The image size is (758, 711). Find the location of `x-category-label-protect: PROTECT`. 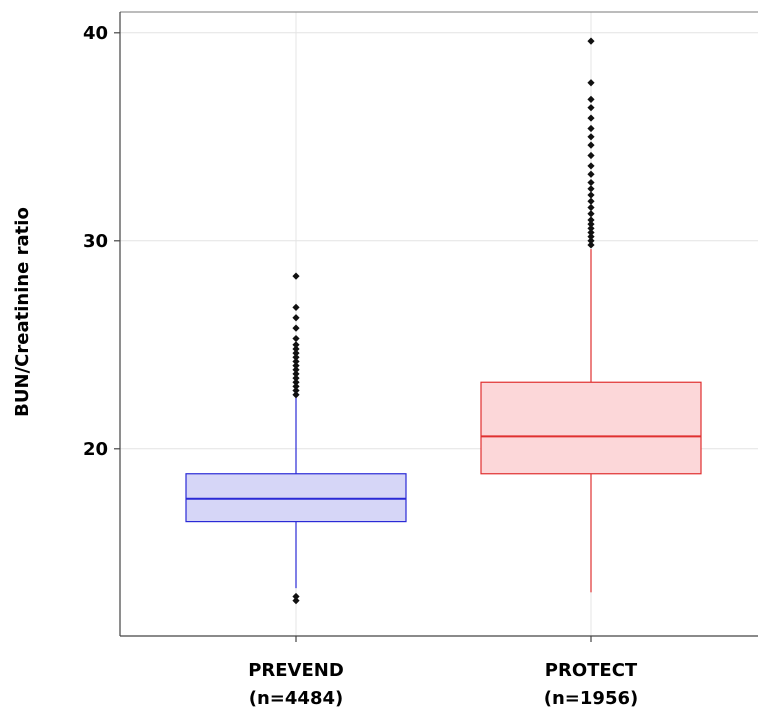

x-category-label-protect: PROTECT is located at coordinates (591, 670).